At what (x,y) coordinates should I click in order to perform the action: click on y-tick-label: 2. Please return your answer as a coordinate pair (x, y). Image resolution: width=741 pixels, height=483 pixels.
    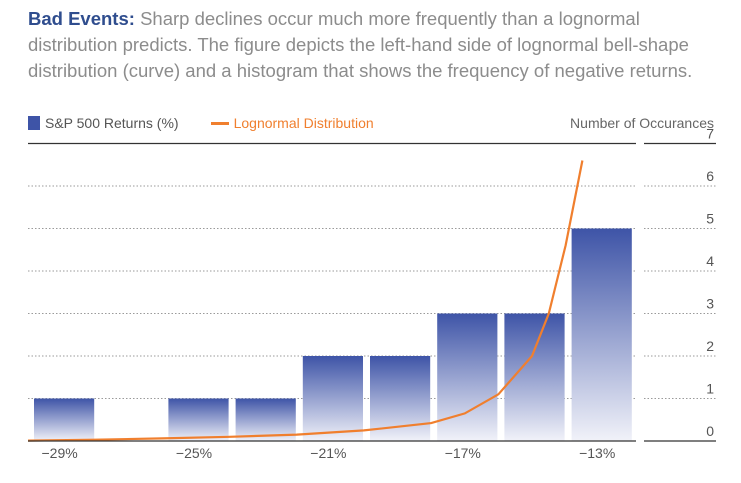
    Looking at the image, I should click on (710, 346).